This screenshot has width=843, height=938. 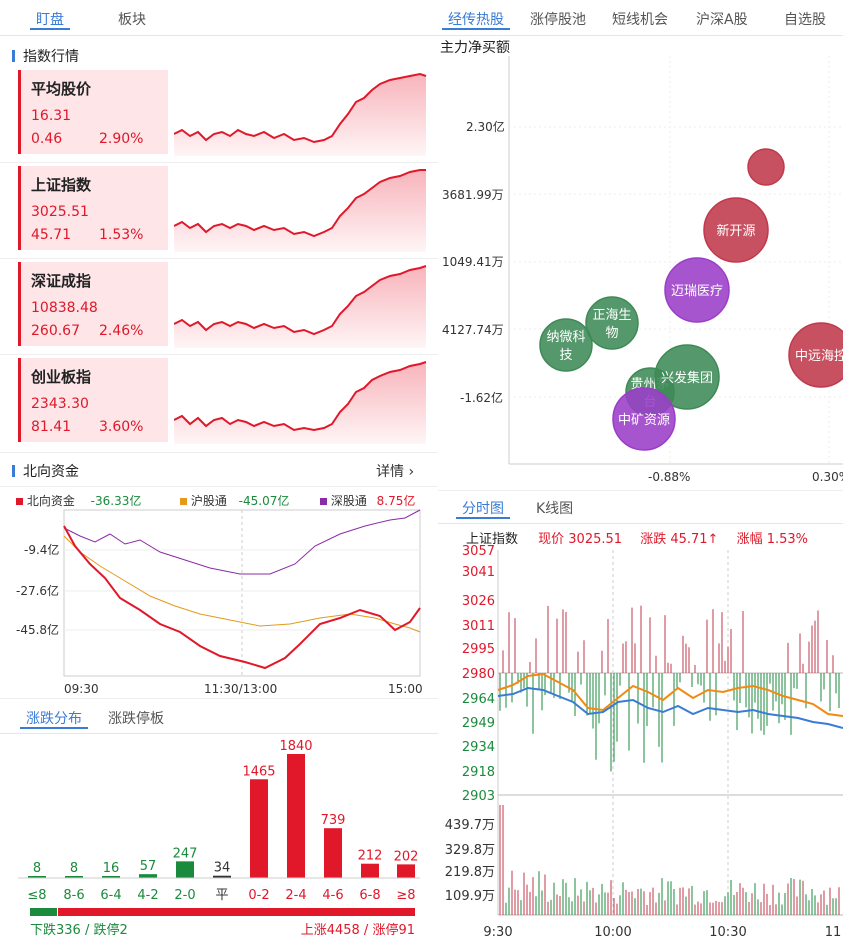 I want to click on index-change: 45.71, so click(x=51, y=235).